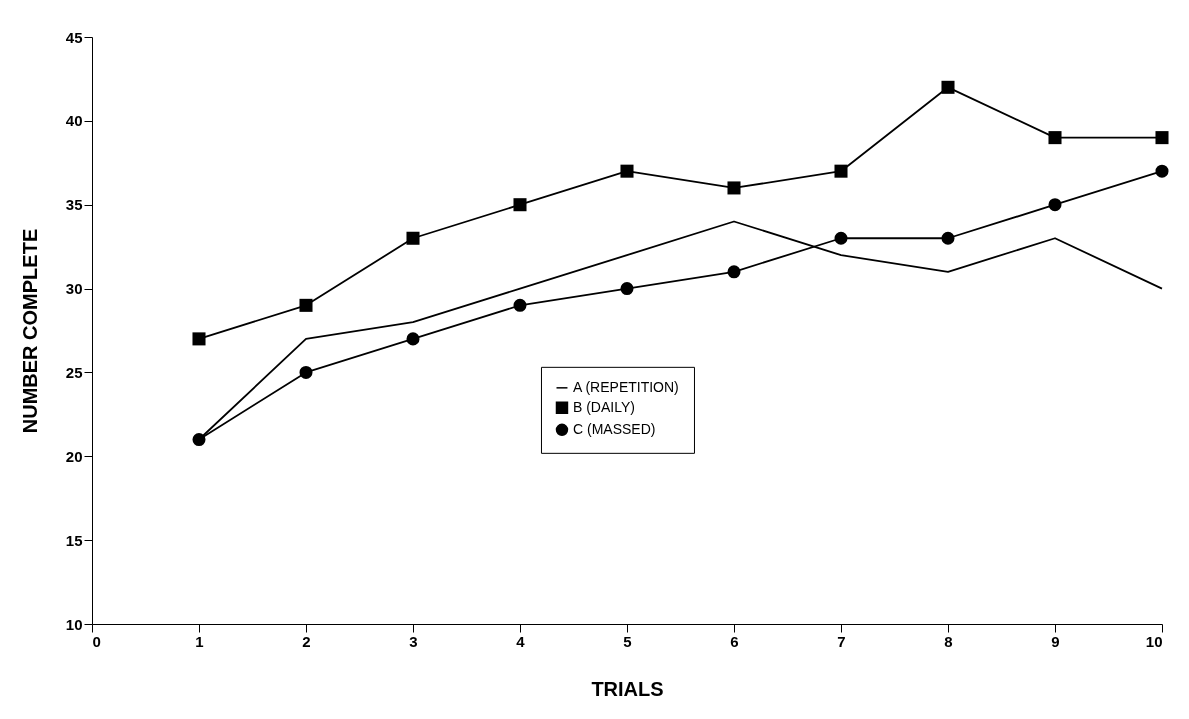 The width and height of the screenshot is (1189, 719). Describe the element at coordinates (199, 641) in the screenshot. I see `x-tick-label: 1` at that location.